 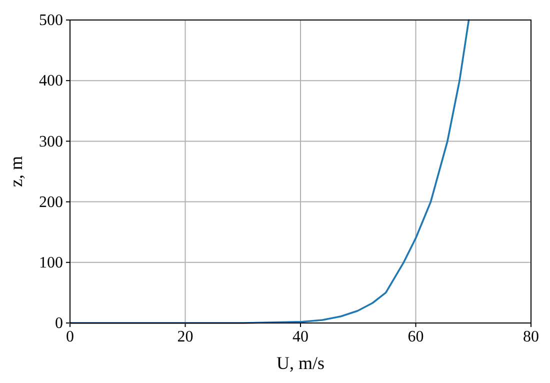 I want to click on x-tick-label: 60, so click(x=416, y=337).